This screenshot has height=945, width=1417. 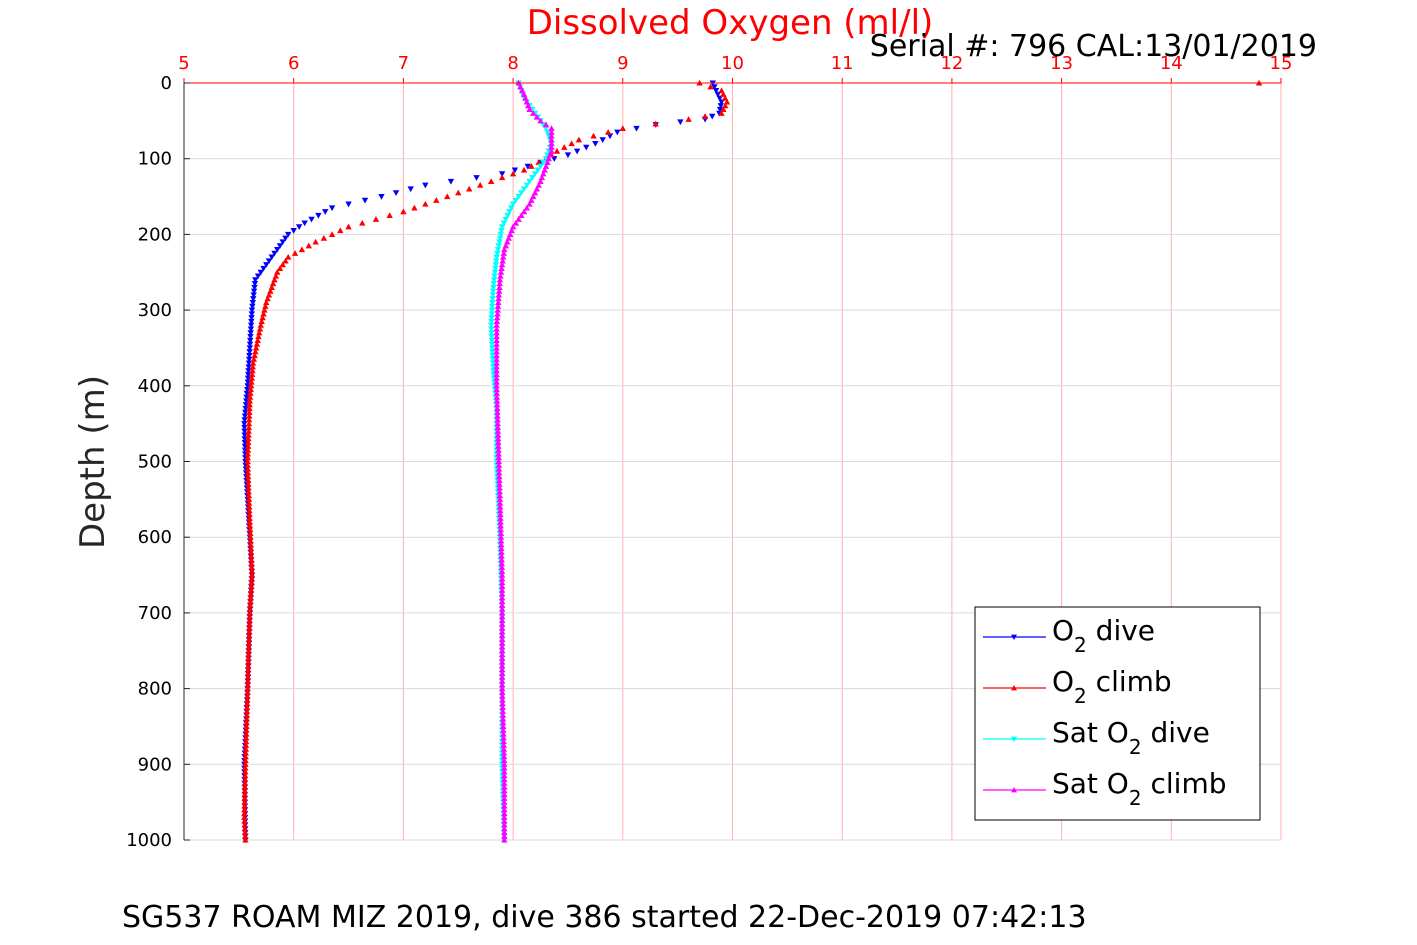 What do you see at coordinates (1139, 788) in the screenshot?
I see `legend-label-sat_climb: Sat O2 climb` at bounding box center [1139, 788].